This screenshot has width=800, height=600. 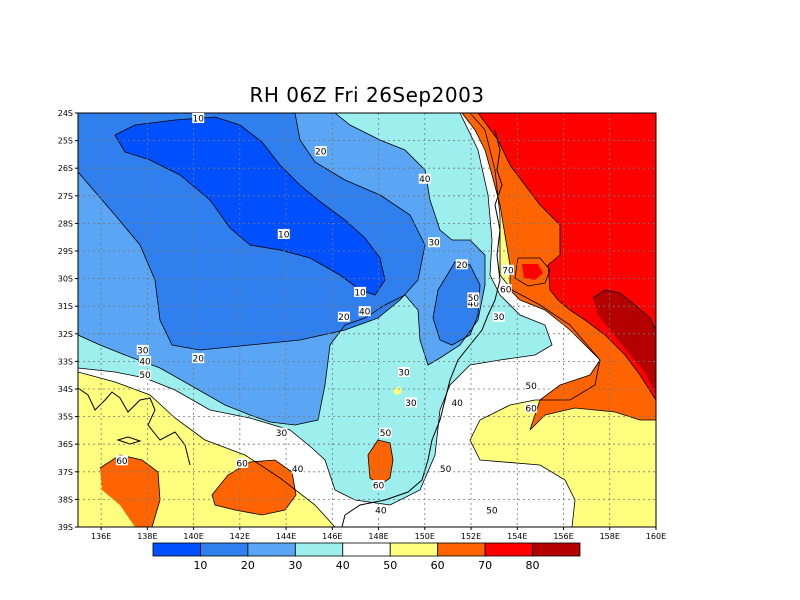 What do you see at coordinates (286, 536) in the screenshot?
I see `lon-tick-label: 144E` at bounding box center [286, 536].